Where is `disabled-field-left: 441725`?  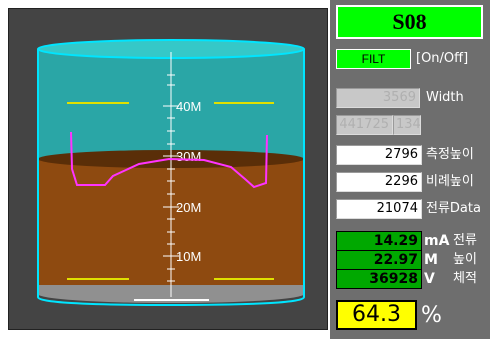
disabled-field-left: 441725 is located at coordinates (364, 125).